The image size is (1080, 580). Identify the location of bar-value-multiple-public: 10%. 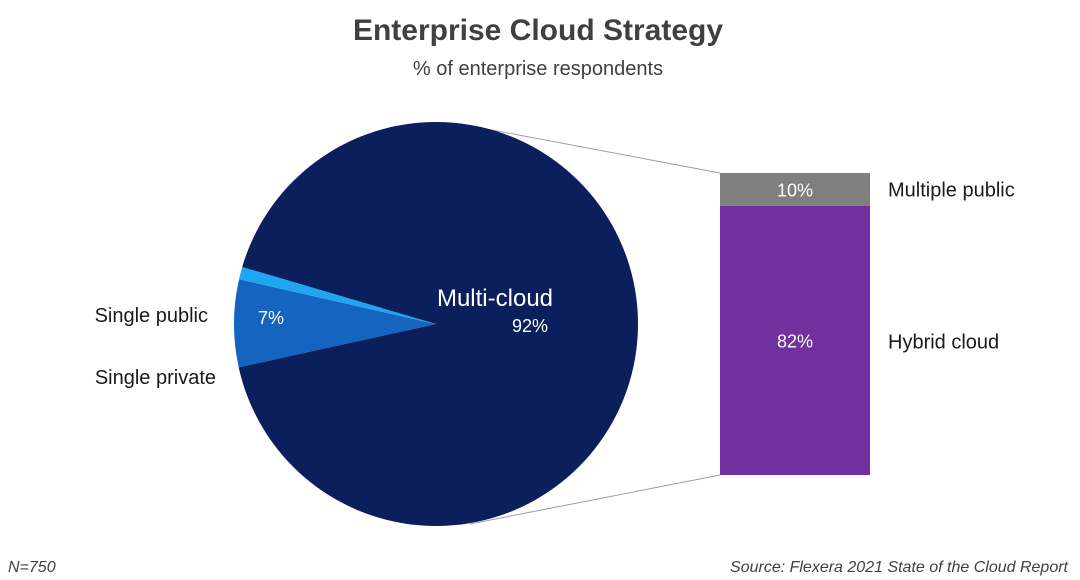
(795, 190).